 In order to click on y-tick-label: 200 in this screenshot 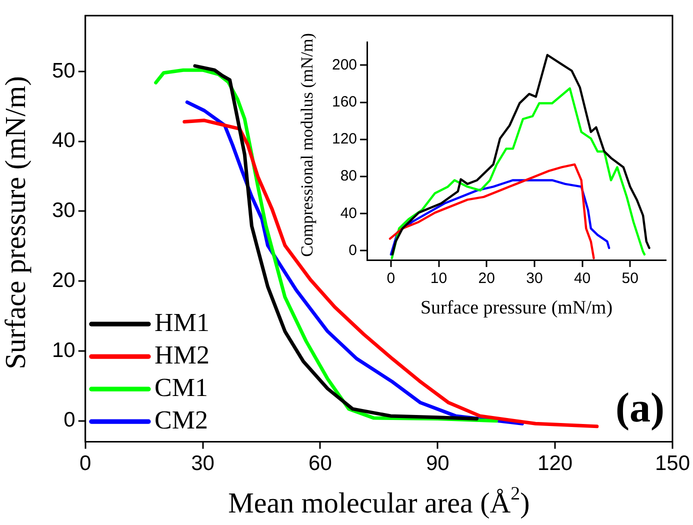, I will do `click(345, 65)`.